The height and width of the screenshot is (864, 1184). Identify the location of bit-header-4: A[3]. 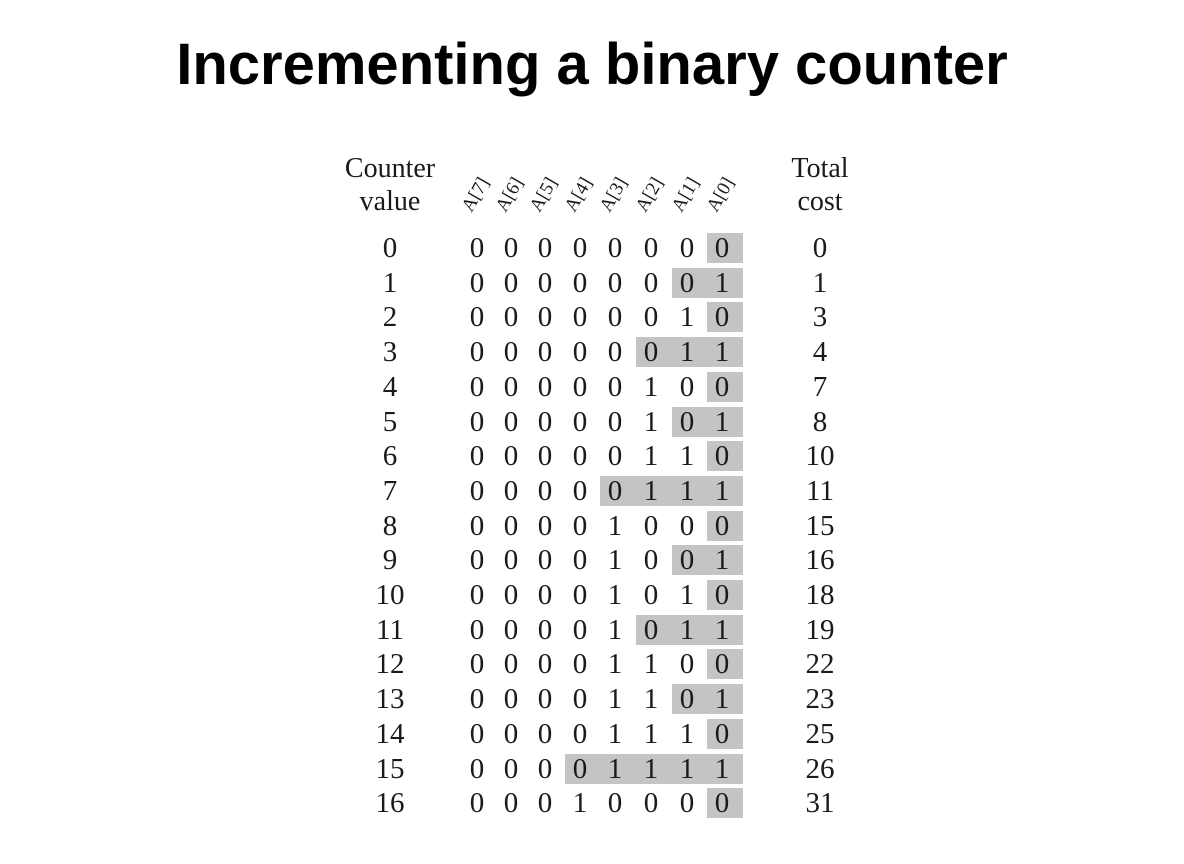
(613, 194).